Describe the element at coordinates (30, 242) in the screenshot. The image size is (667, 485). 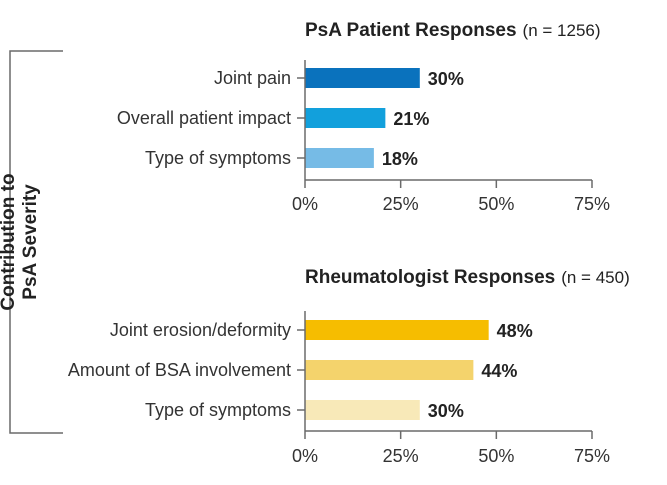
I see `side-label-line-2: PsA Severity` at that location.